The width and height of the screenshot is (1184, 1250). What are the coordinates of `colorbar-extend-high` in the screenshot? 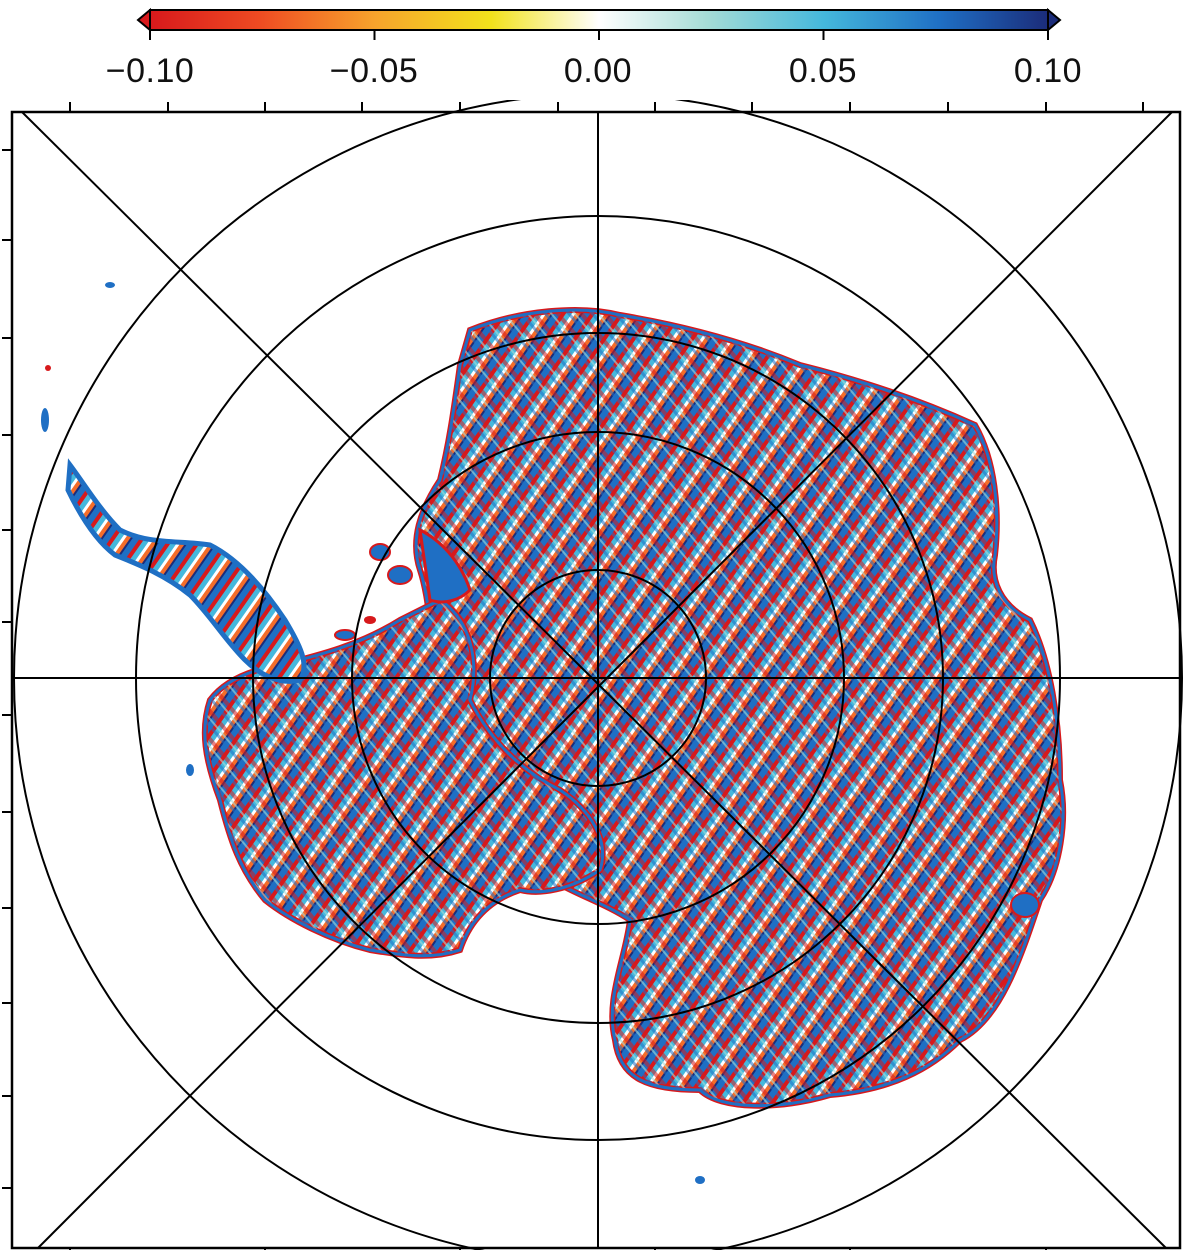 It's located at (1054, 20).